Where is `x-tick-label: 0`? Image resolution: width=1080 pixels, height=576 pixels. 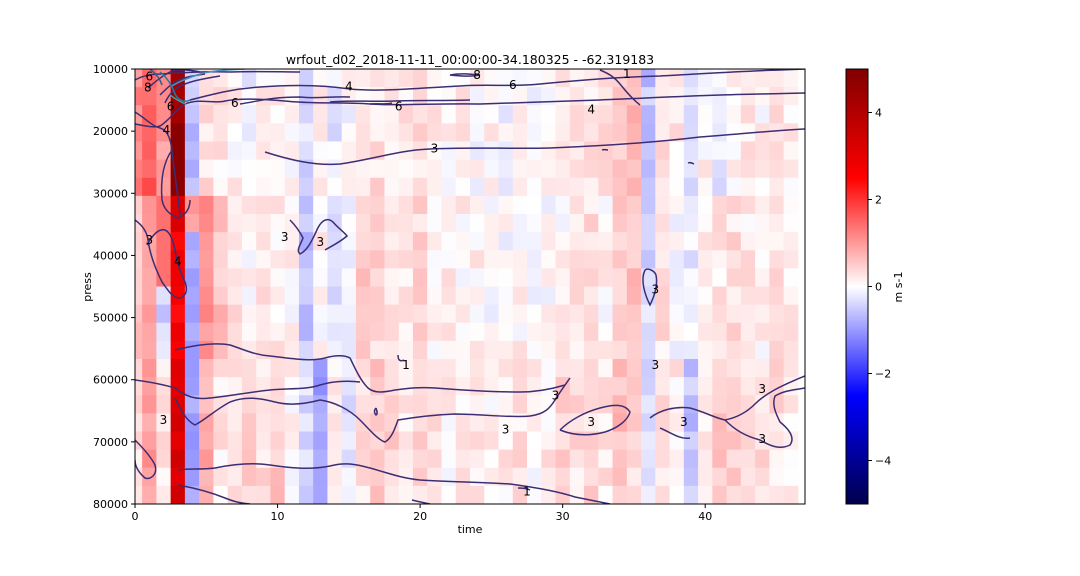 x-tick-label: 0 is located at coordinates (135, 516).